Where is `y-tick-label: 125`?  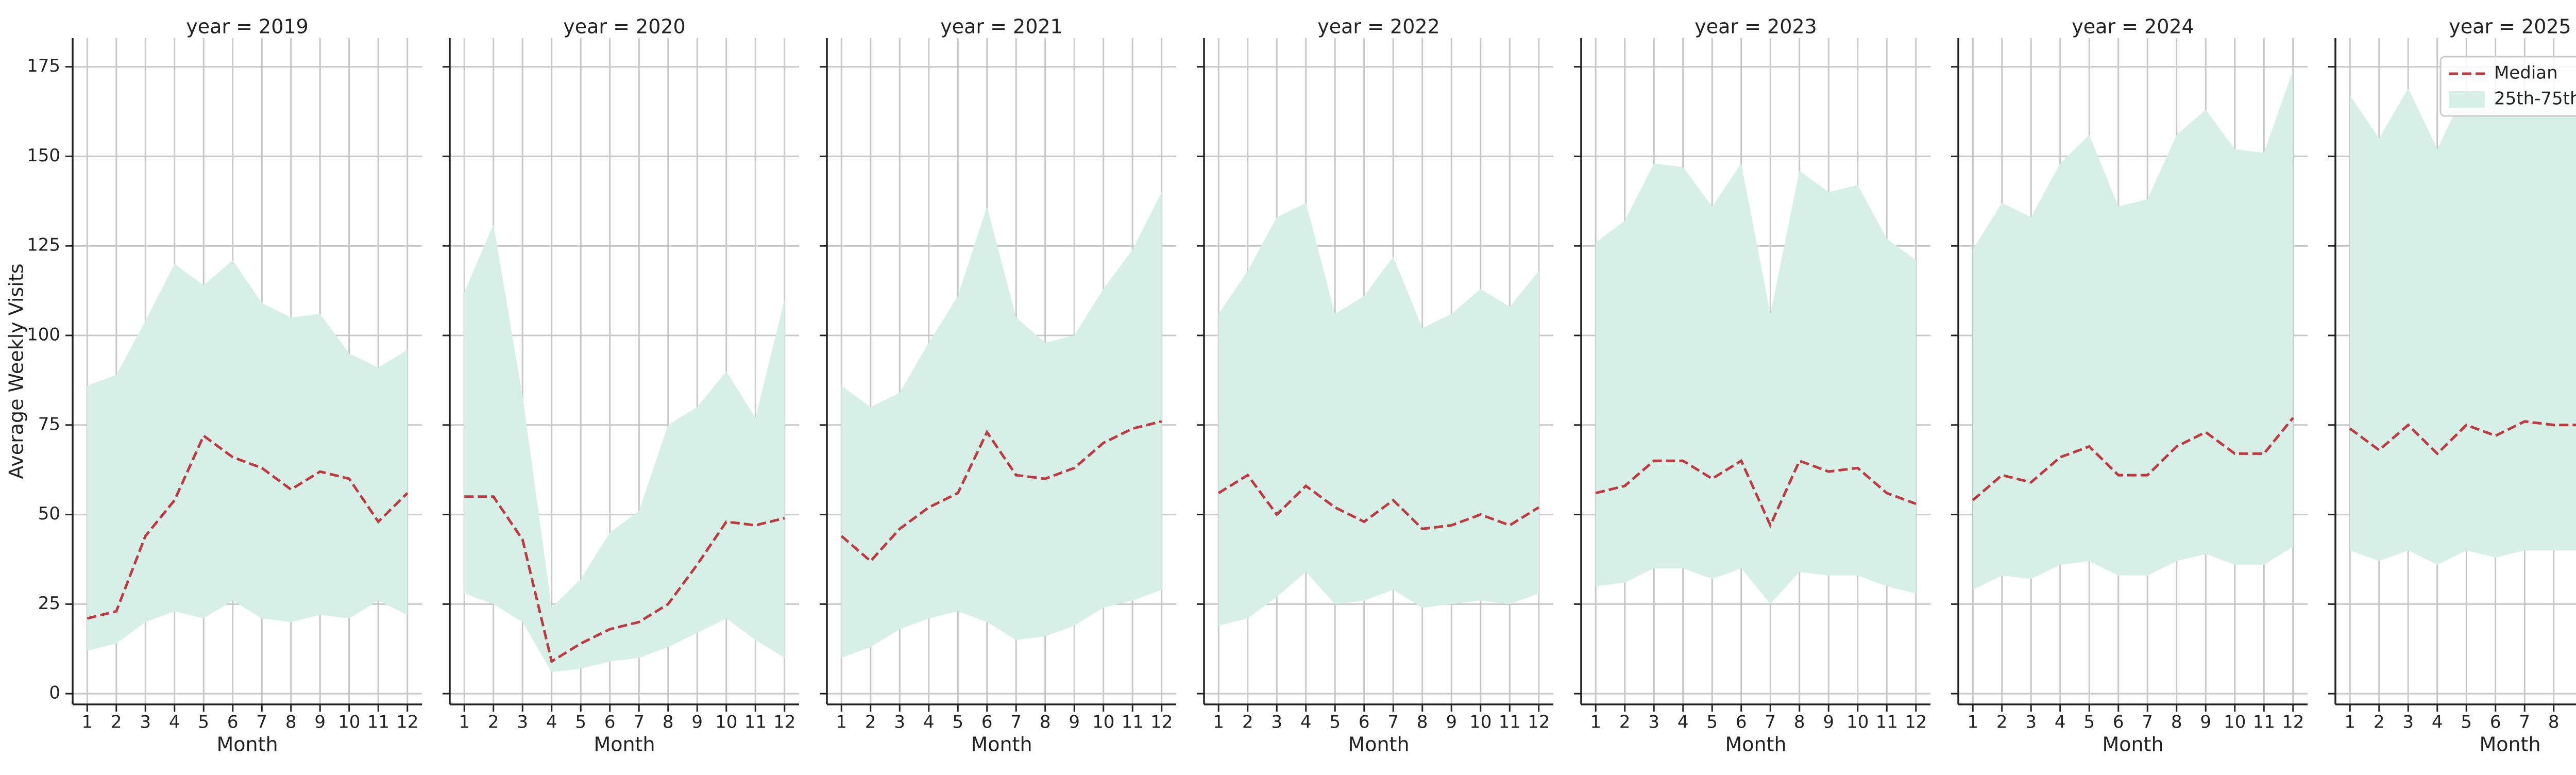 y-tick-label: 125 is located at coordinates (43, 245).